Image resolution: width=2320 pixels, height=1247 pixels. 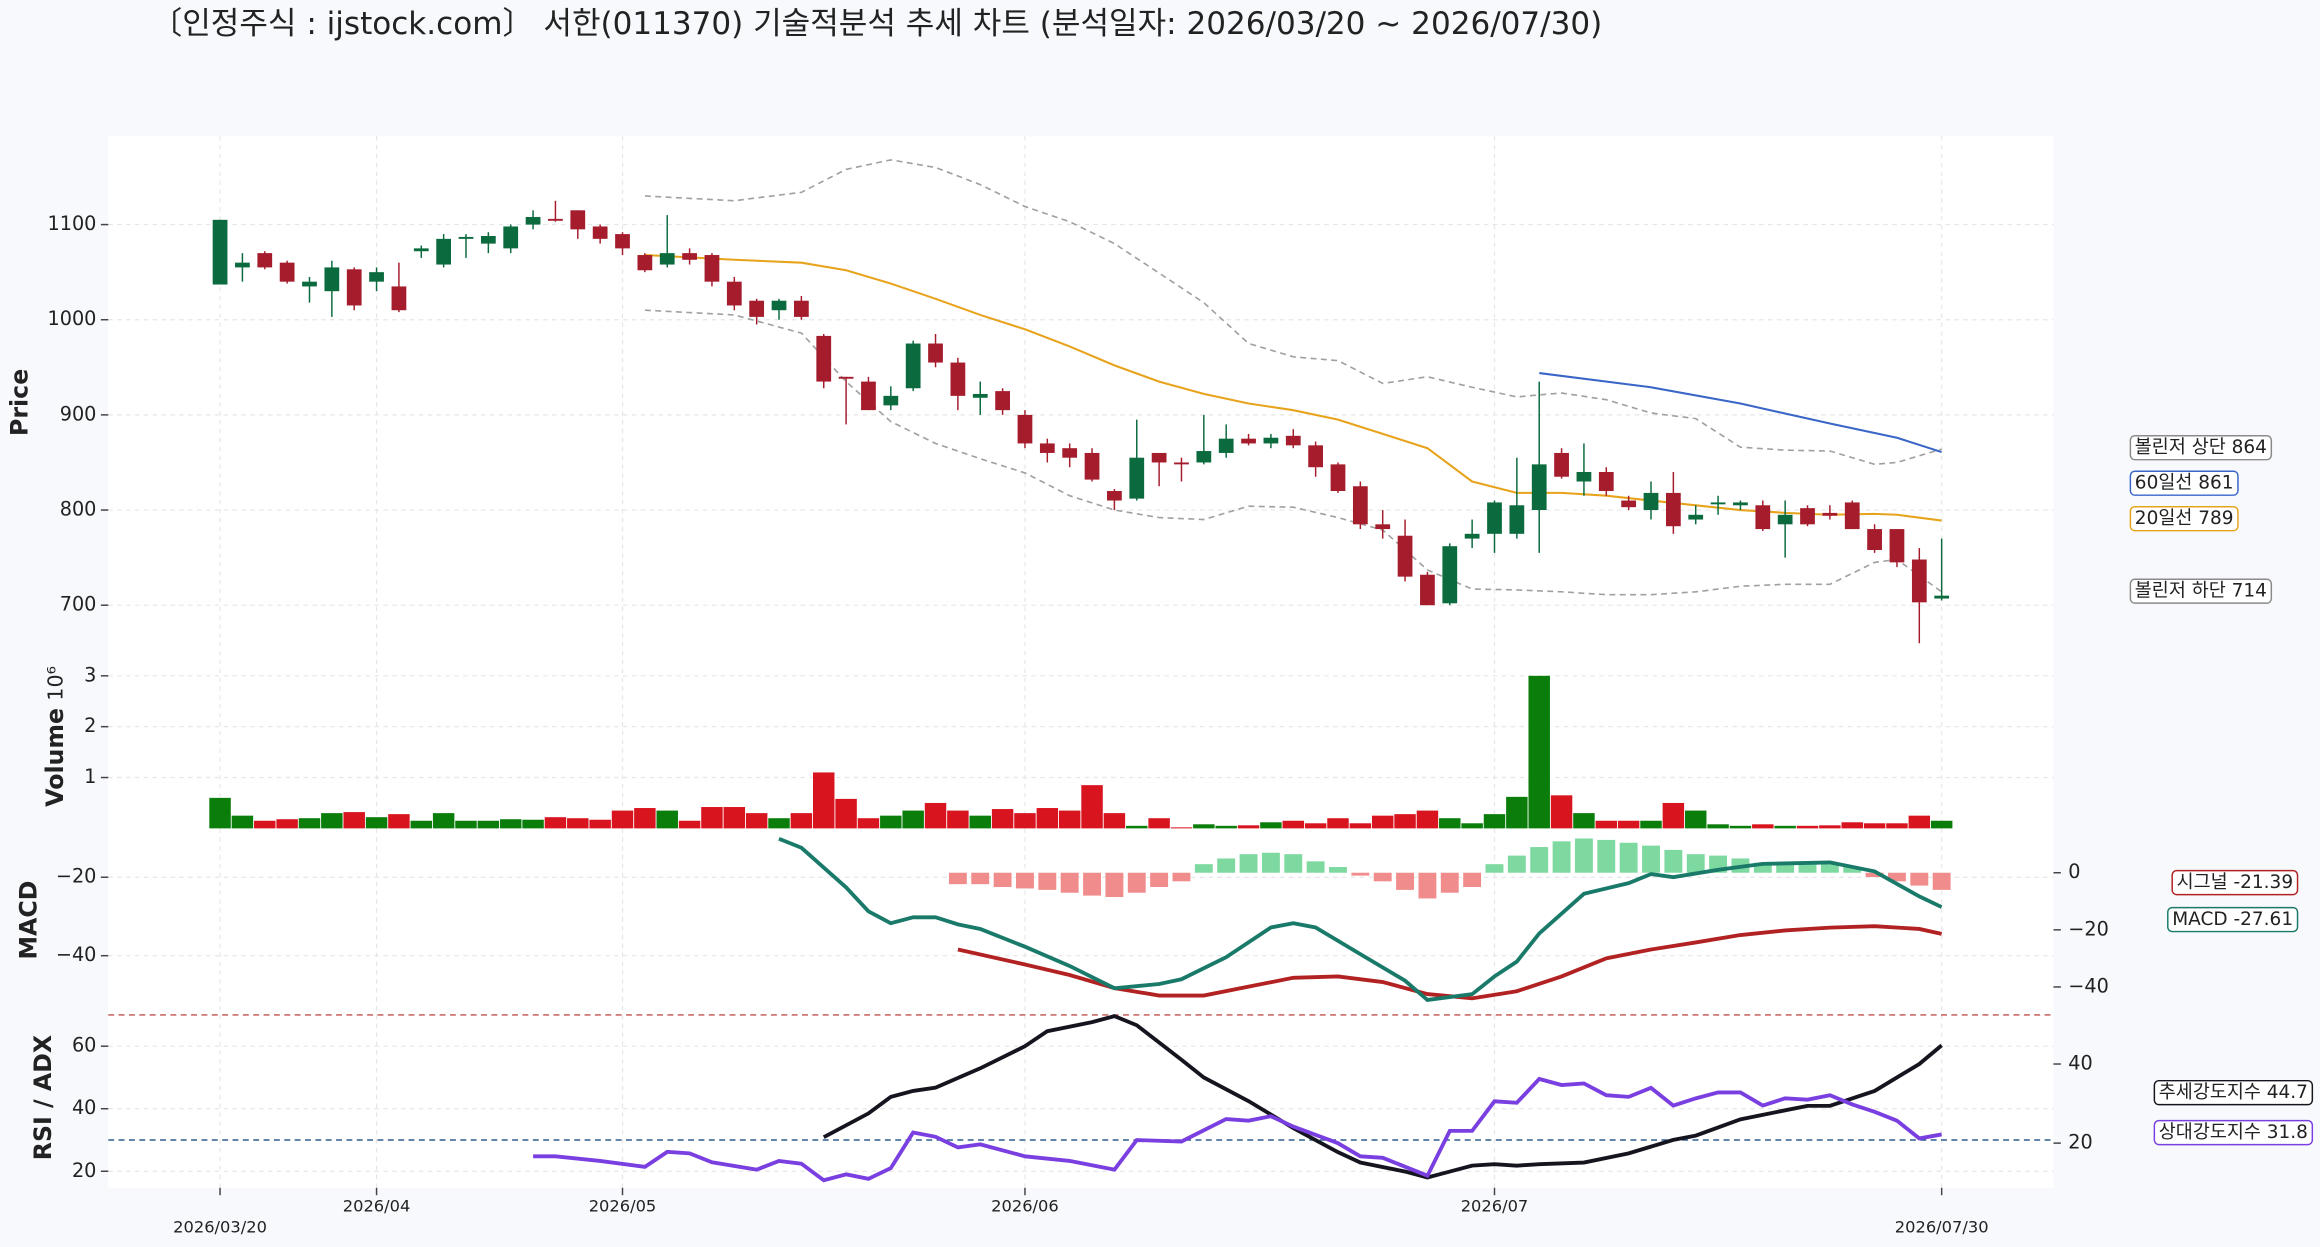 What do you see at coordinates (1025, 1206) in the screenshot?
I see `x-tick-label: 2026/06` at bounding box center [1025, 1206].